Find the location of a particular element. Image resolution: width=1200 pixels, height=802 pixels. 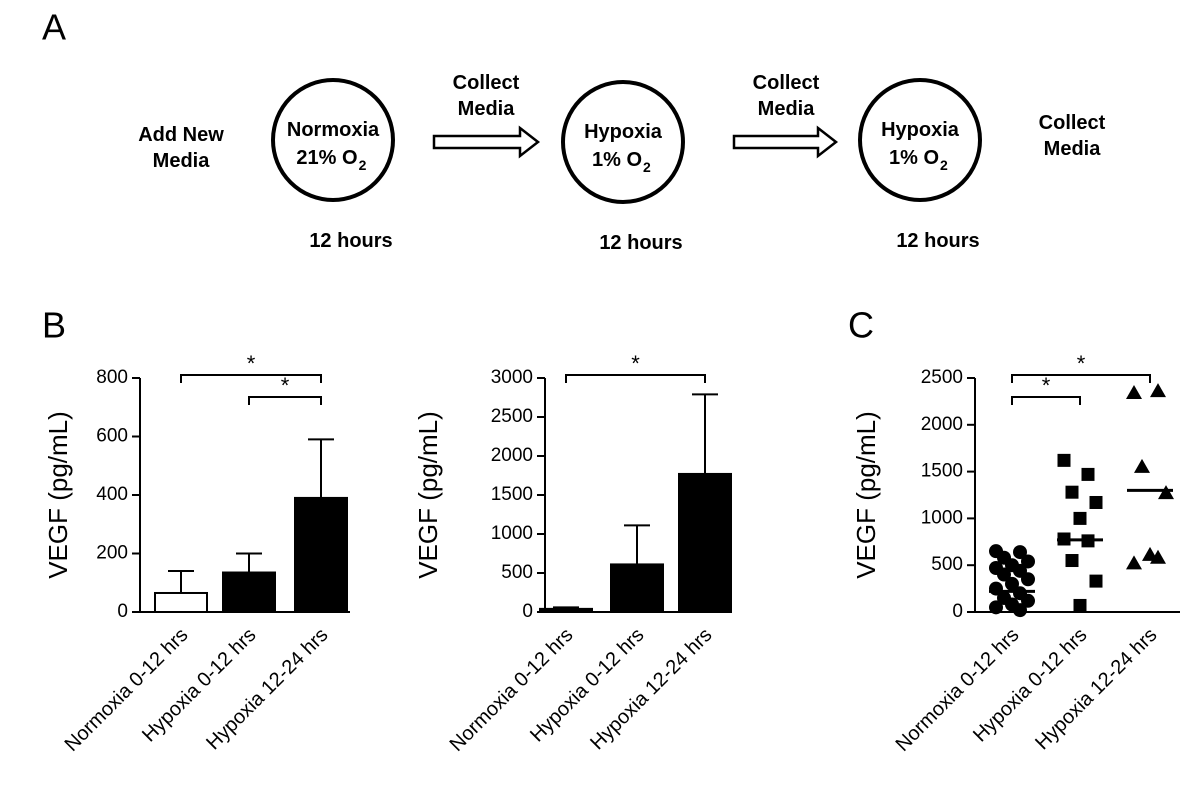

diagram-text: Add New is located at coordinates (181, 135).